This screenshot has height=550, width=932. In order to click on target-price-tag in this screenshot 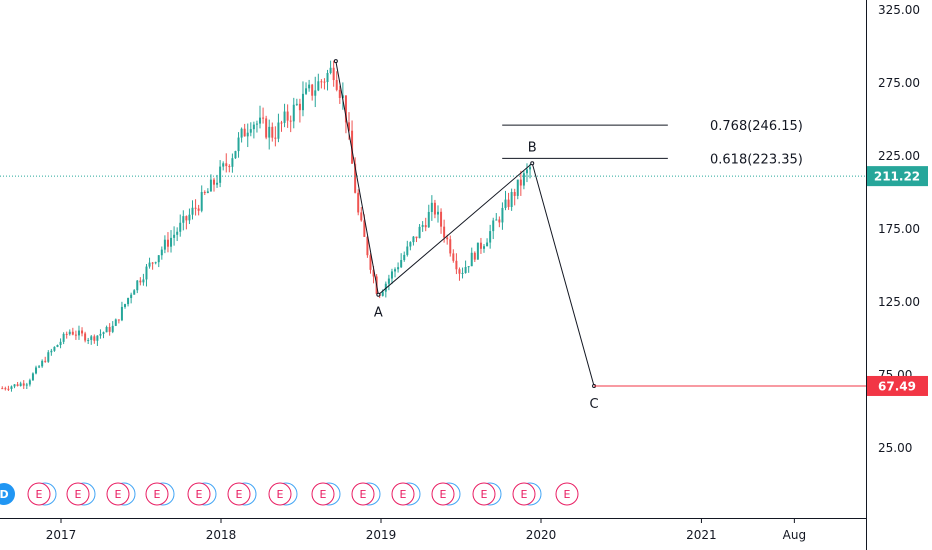, I will do `click(897, 385)`.